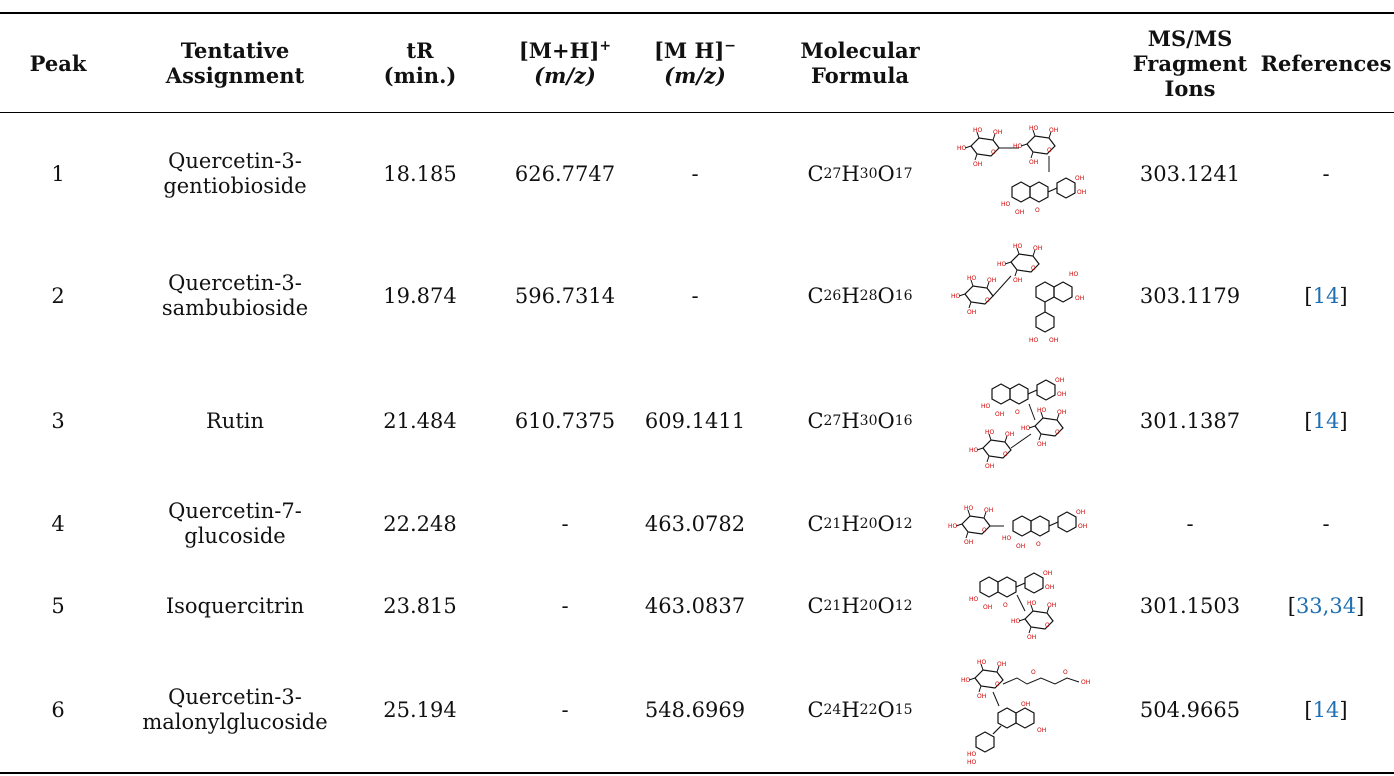  What do you see at coordinates (697, 773) in the screenshot?
I see `table-bottom-rule` at bounding box center [697, 773].